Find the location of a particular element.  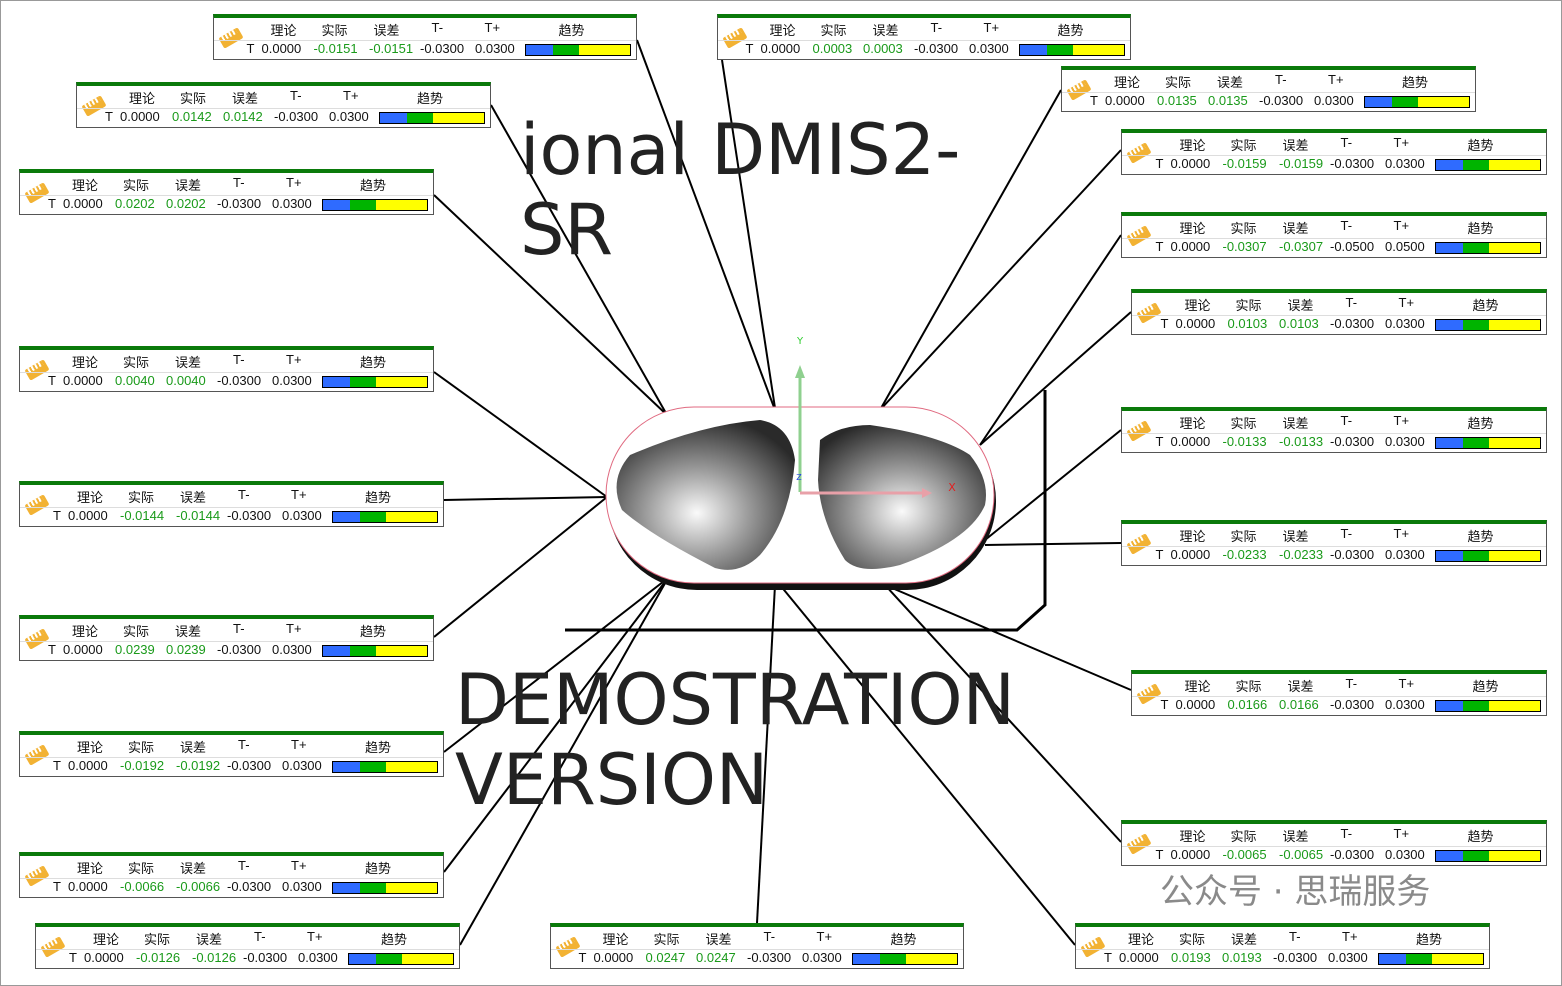

fixture-bracket is located at coordinates (806, 511).